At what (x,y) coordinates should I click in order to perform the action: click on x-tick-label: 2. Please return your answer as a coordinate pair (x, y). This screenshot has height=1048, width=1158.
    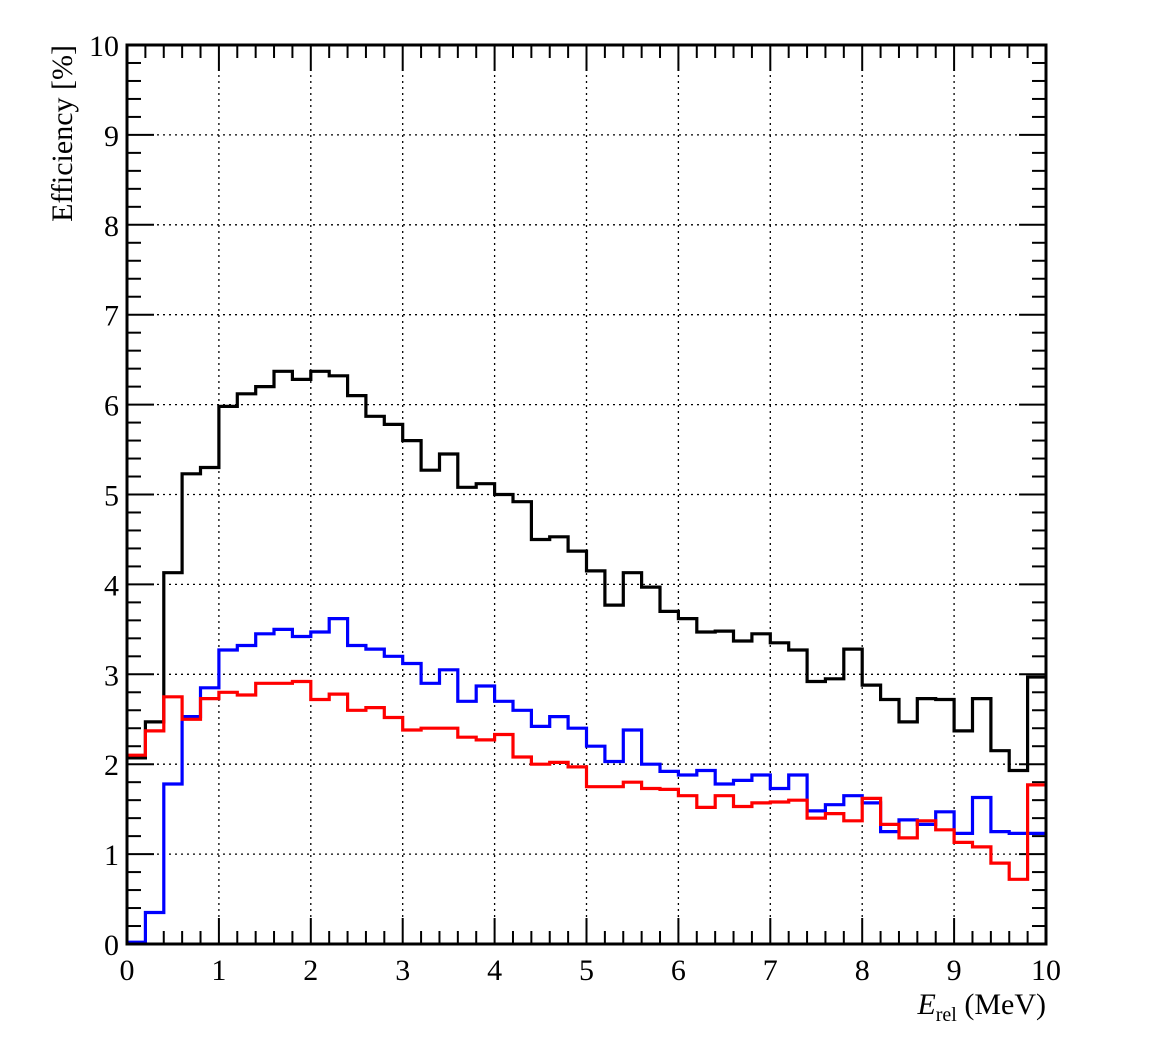
    Looking at the image, I should click on (310, 970).